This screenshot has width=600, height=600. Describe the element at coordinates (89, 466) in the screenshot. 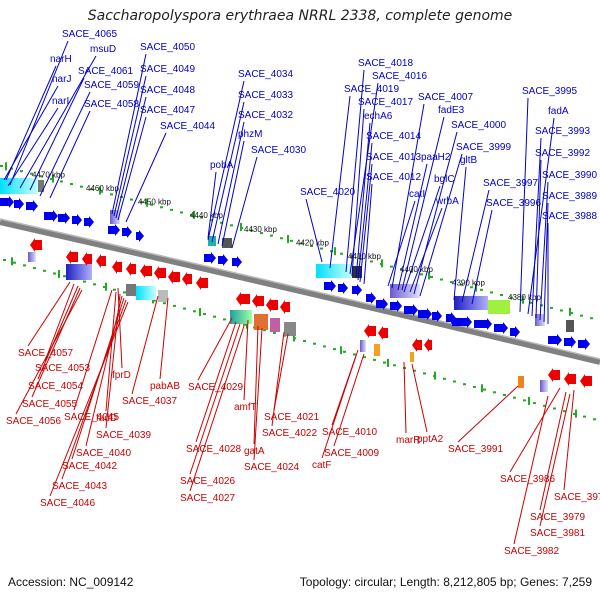

I see `reverse-gene-label: SACE_4042` at that location.